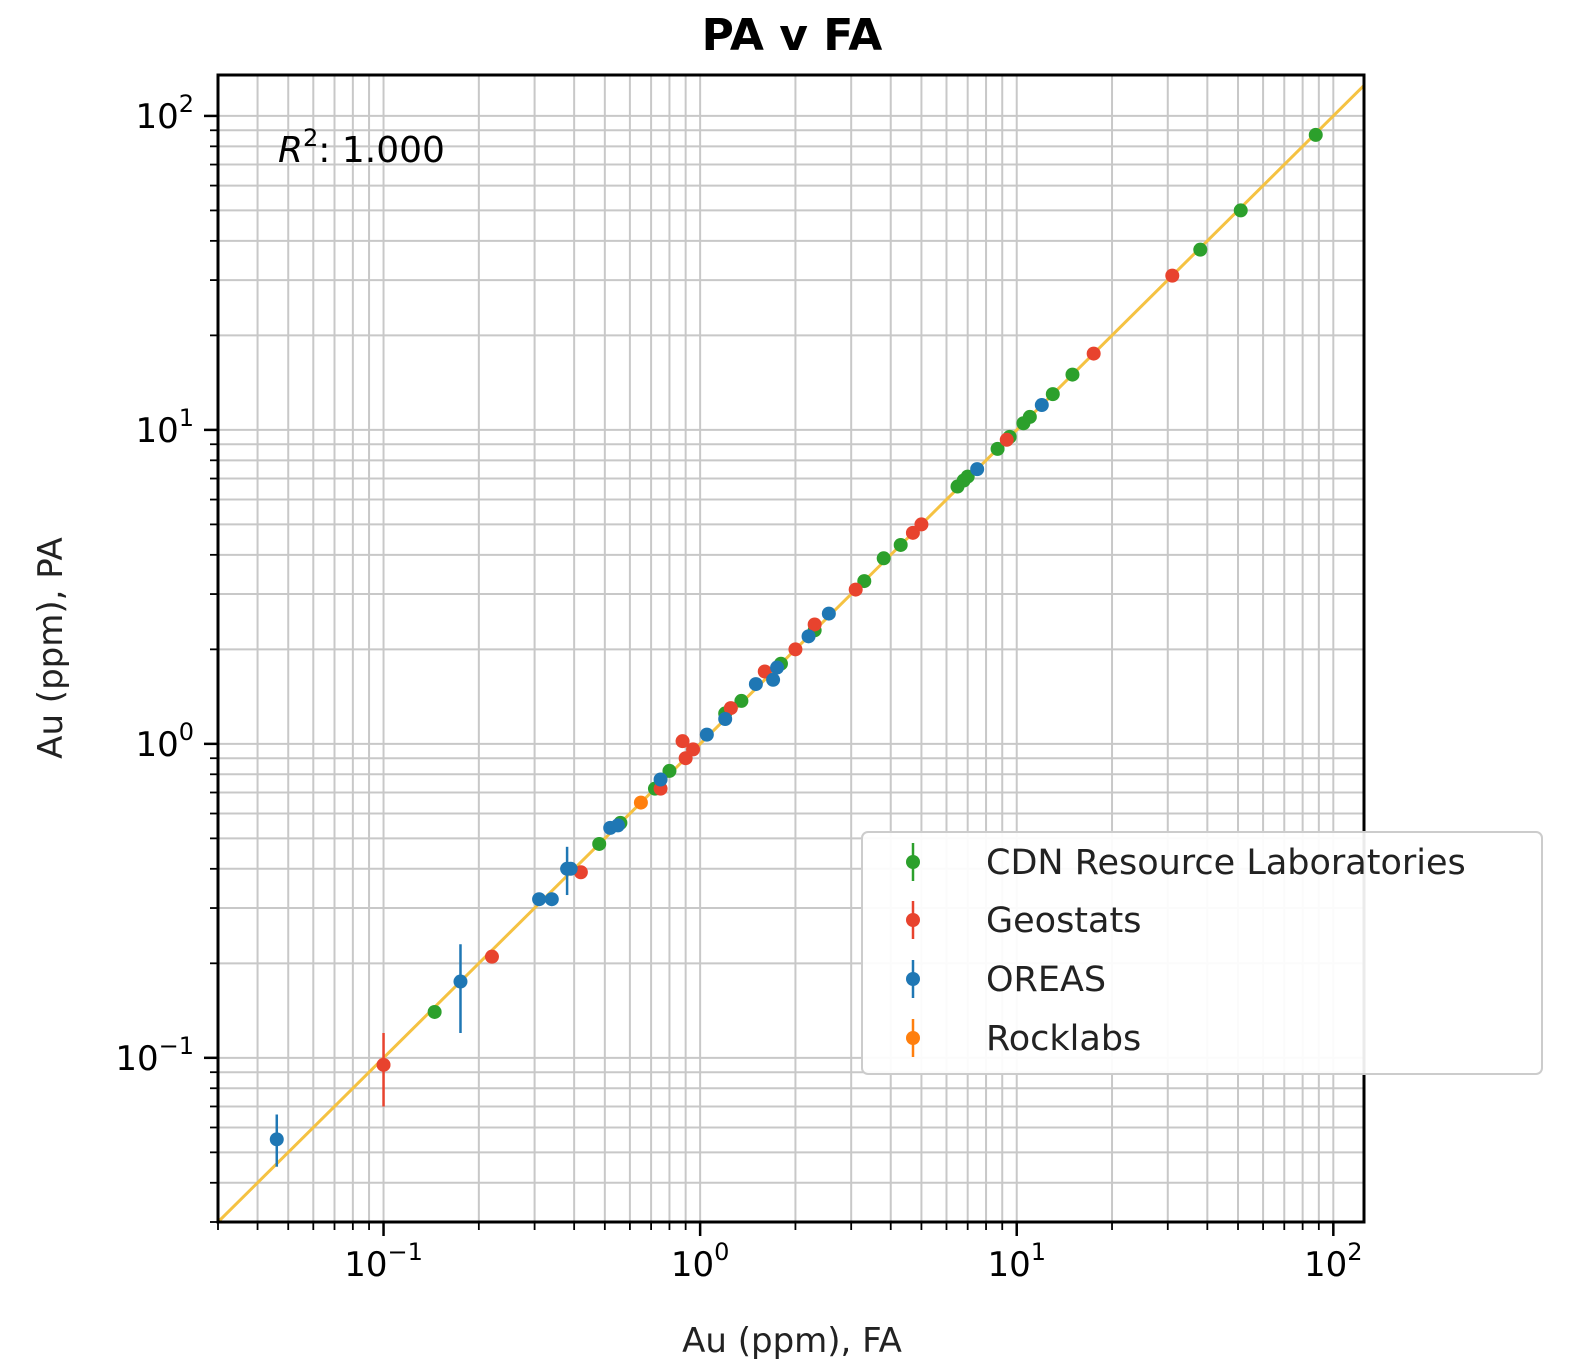 The image size is (1584, 1363). What do you see at coordinates (1038, 1252) in the screenshot?
I see `x-tick-exponent: 1` at bounding box center [1038, 1252].